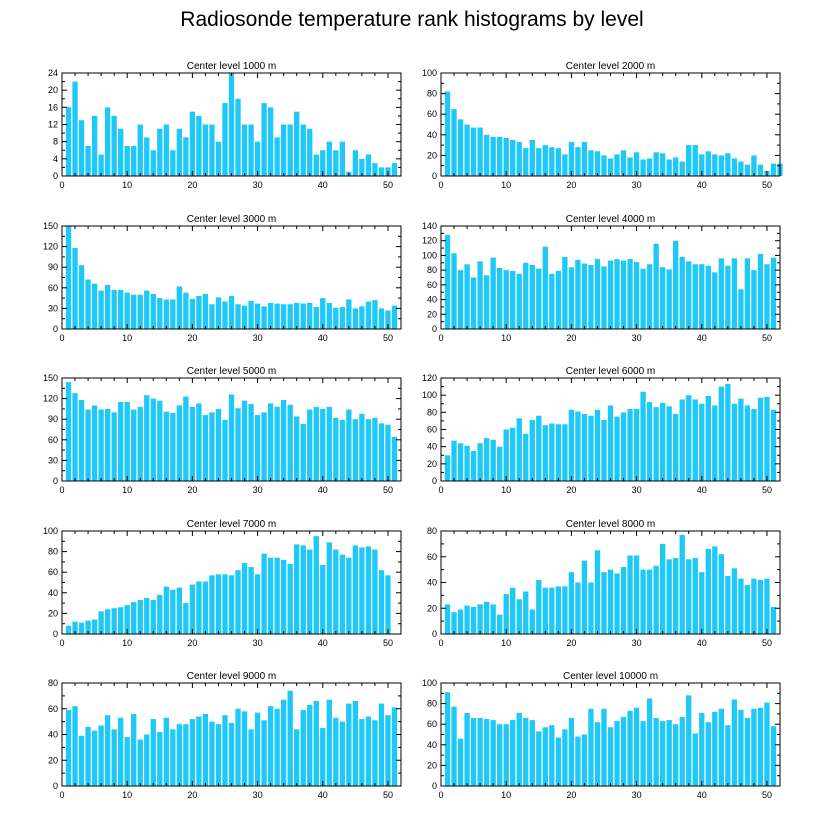  I want to click on x-tick-label: 20, so click(571, 795).